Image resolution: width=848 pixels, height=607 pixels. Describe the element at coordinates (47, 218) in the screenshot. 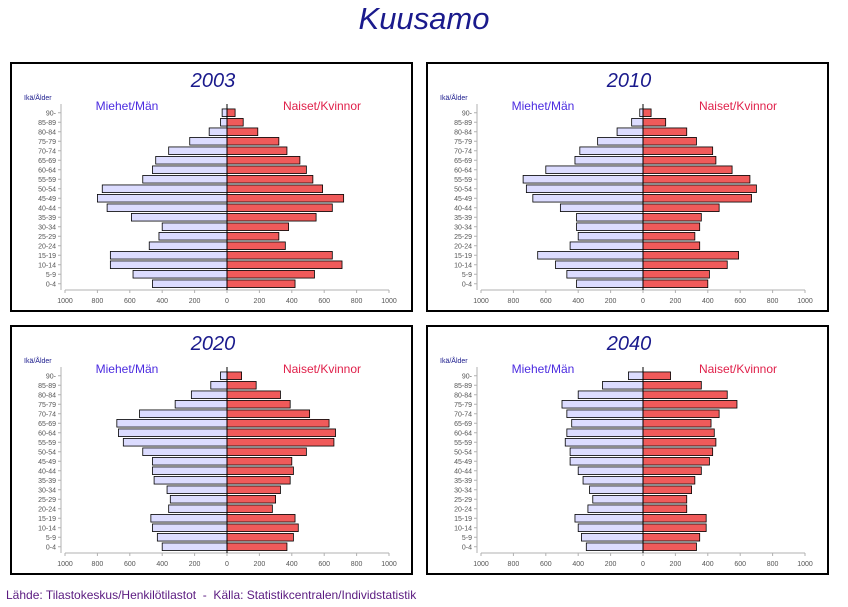

I see `age-group-label: 35-39` at that location.